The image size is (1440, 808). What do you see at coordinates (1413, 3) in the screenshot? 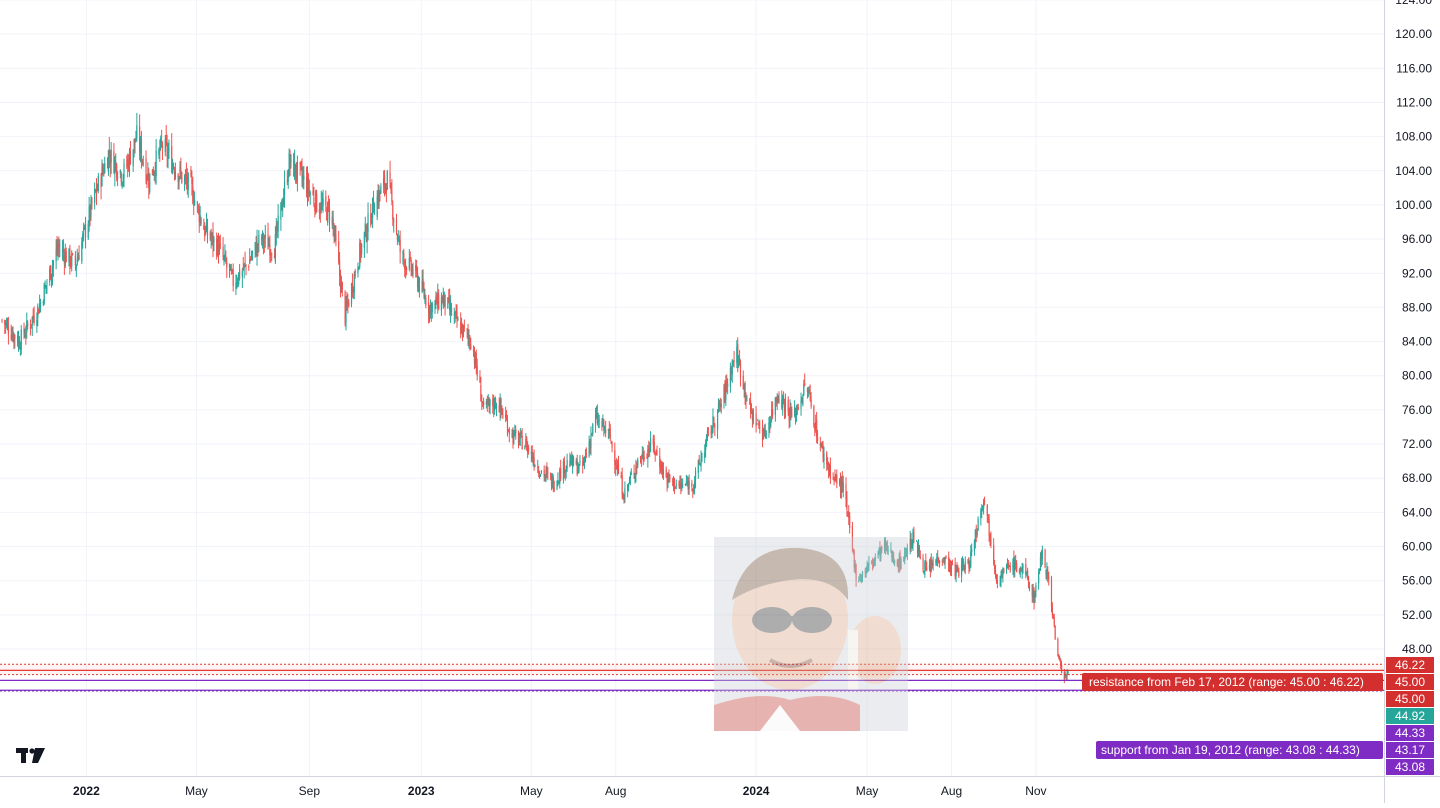
I see `price-axis-label: 124.00` at bounding box center [1413, 3].